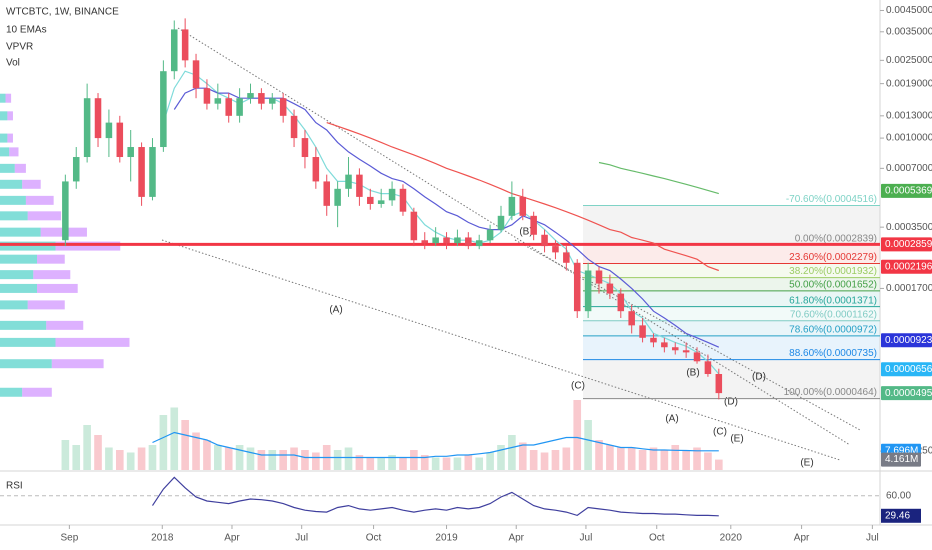 This screenshot has height=550, width=932. I want to click on price-tag-label: 0.0005369, so click(908, 190).